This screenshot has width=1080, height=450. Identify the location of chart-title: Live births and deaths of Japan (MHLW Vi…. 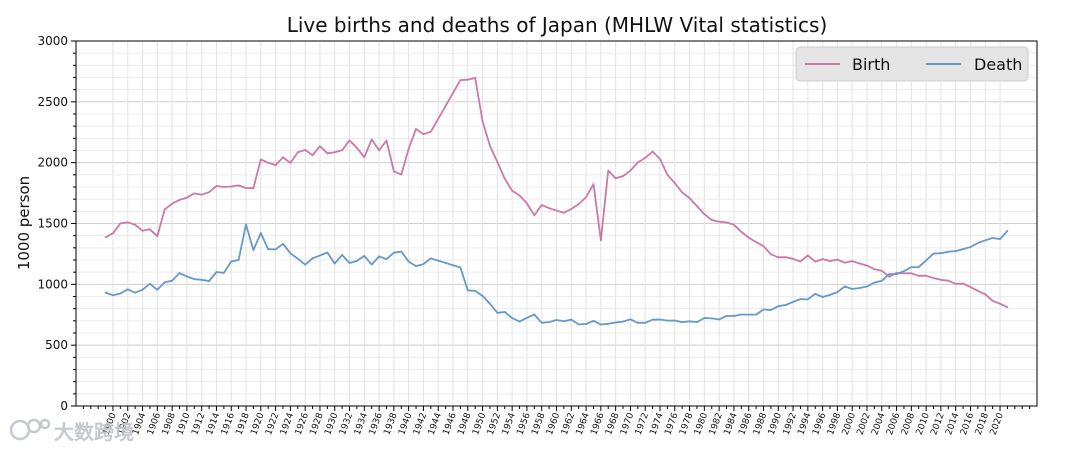
(557, 25).